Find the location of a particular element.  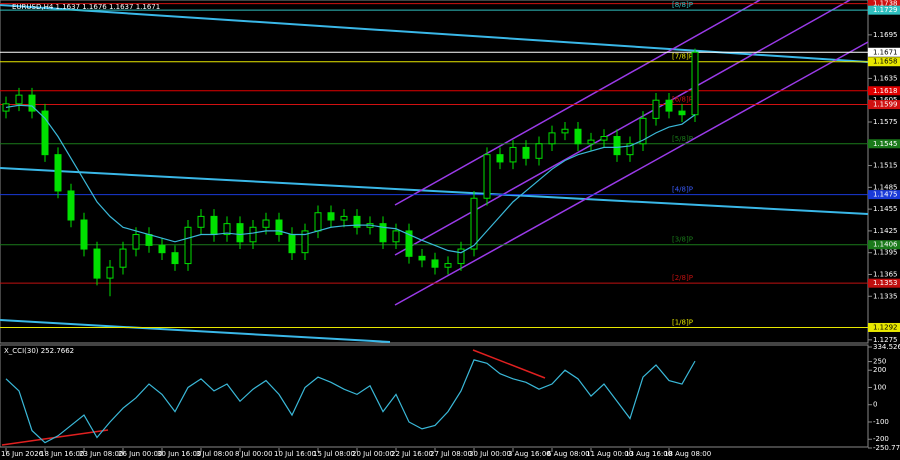

level-value: 1.1353 is located at coordinates (885, 283).